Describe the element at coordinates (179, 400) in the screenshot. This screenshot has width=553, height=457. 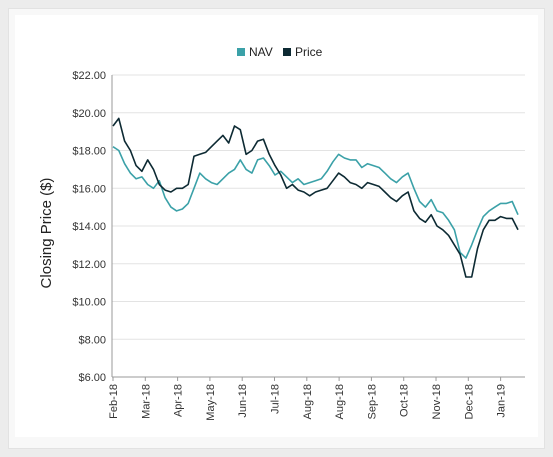
I see `x-tick-label: Apr-18` at that location.